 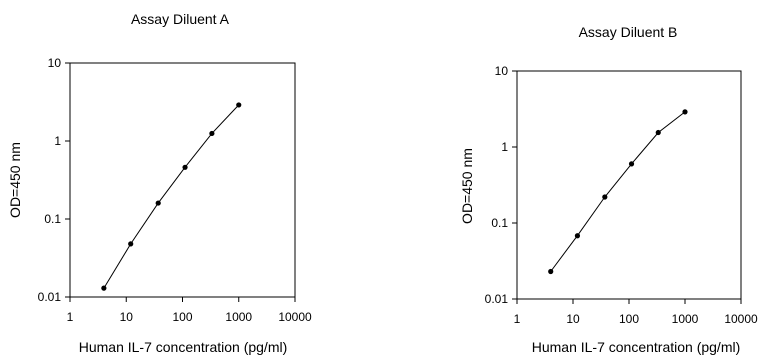 I want to click on chart-title: Assay Diluent B, so click(x=628, y=32).